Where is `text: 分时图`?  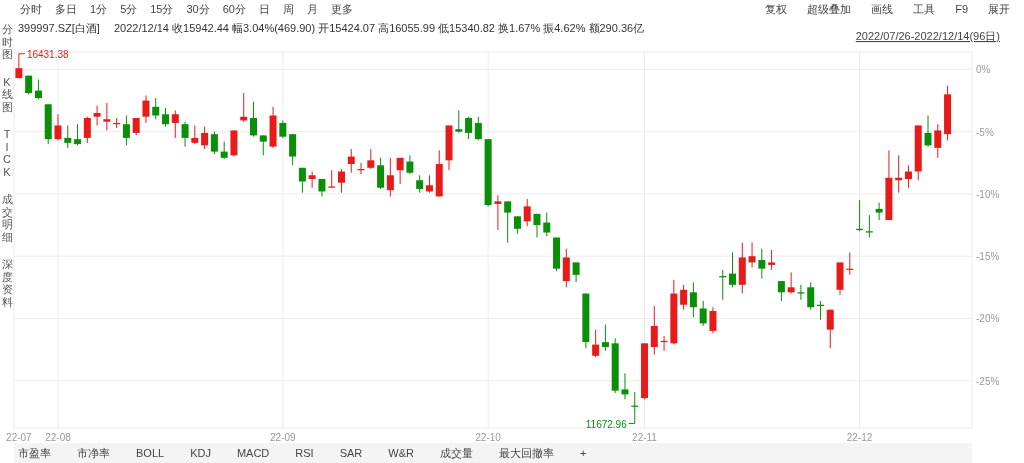 text: 分时图 is located at coordinates (7, 41).